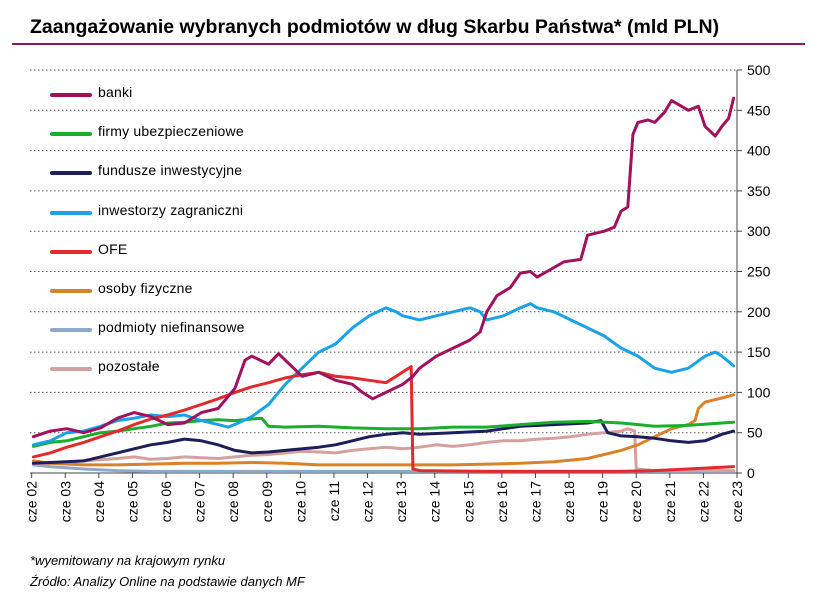 The image size is (815, 611). Describe the element at coordinates (368, 501) in the screenshot. I see `x-tick-label: cze 12` at that location.